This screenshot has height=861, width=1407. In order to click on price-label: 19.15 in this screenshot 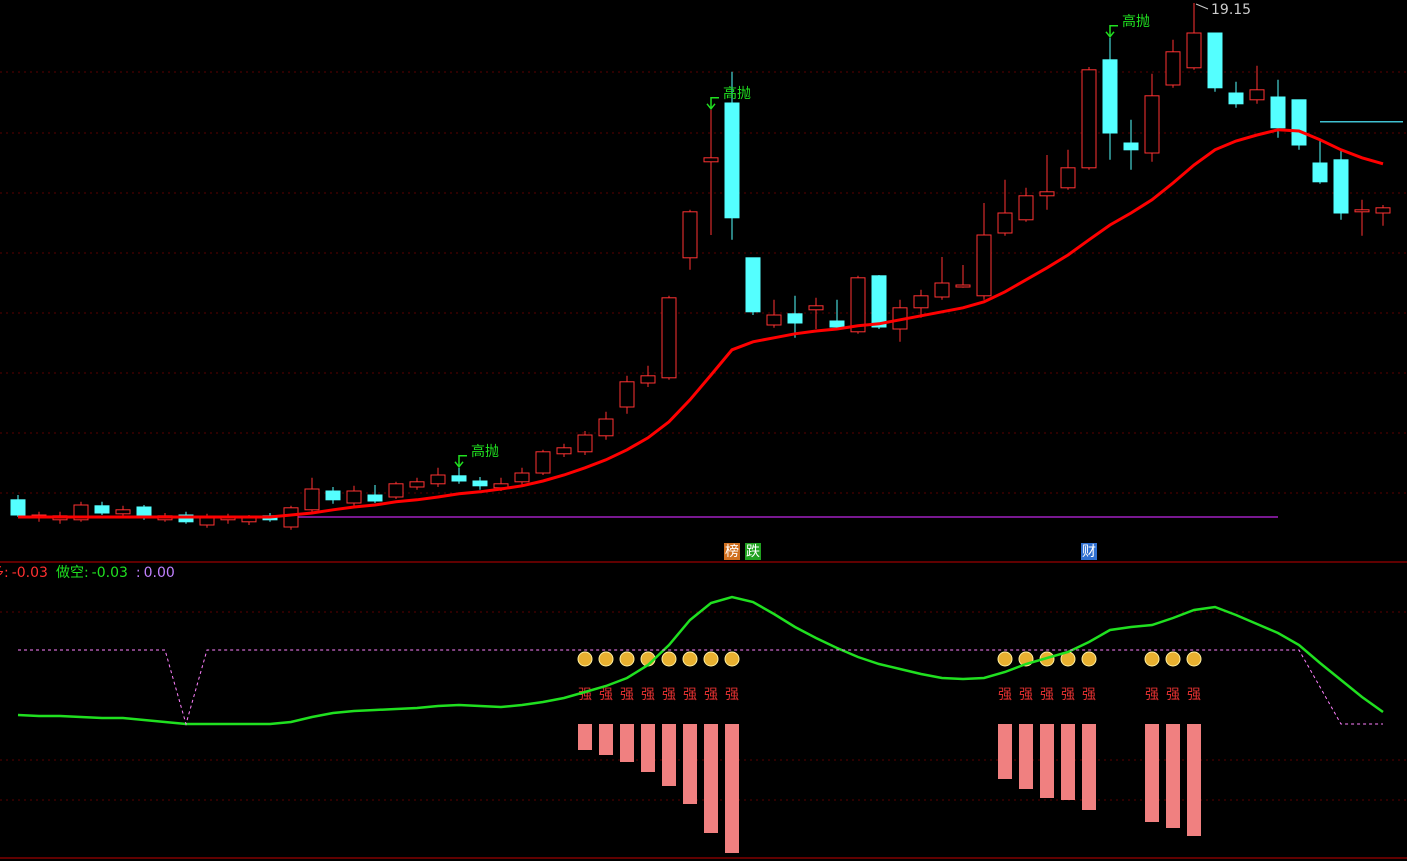, I will do `click(1231, 10)`.